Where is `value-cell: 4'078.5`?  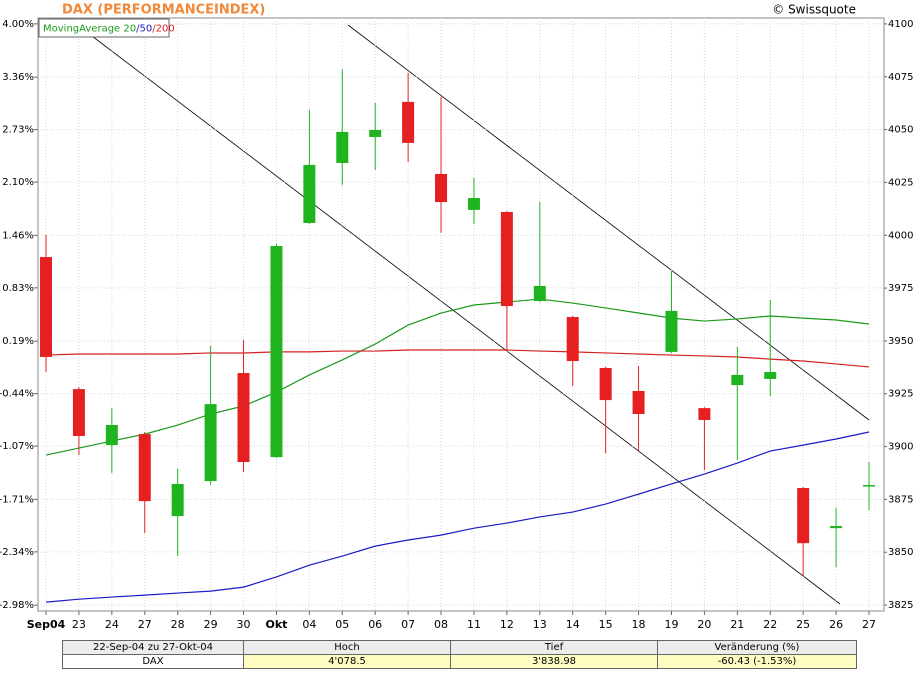
value-cell: 4'078.5 is located at coordinates (347, 661).